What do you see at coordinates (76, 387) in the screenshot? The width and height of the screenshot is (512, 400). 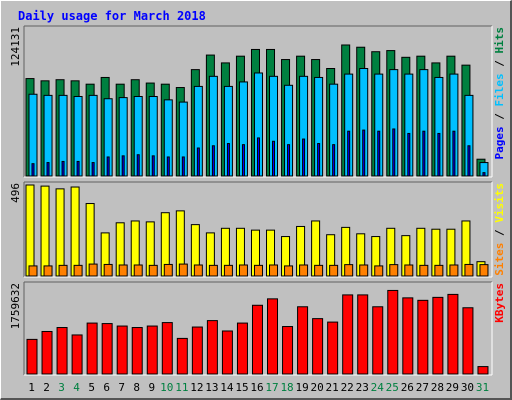 I see `day-label: 4` at bounding box center [76, 387].